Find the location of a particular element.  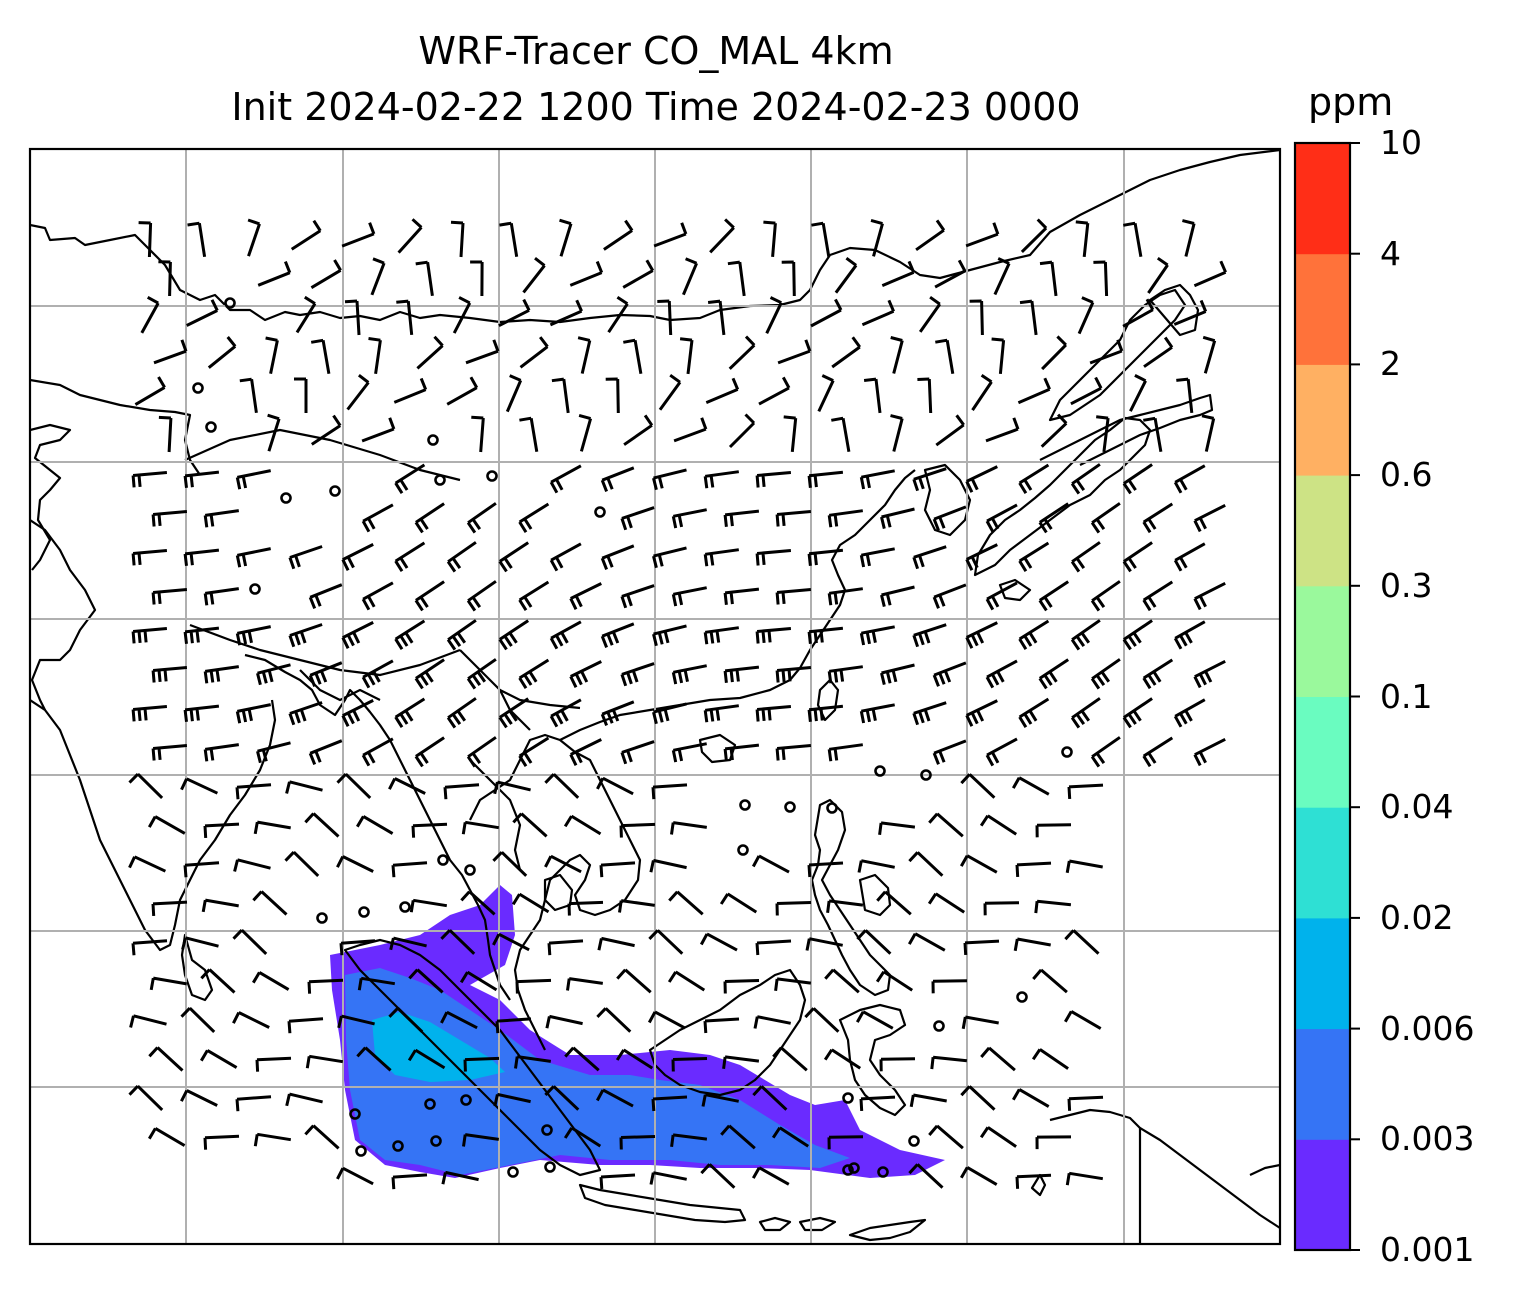

colorbar-tick-label-2: 0.006 is located at coordinates (1427, 1028).